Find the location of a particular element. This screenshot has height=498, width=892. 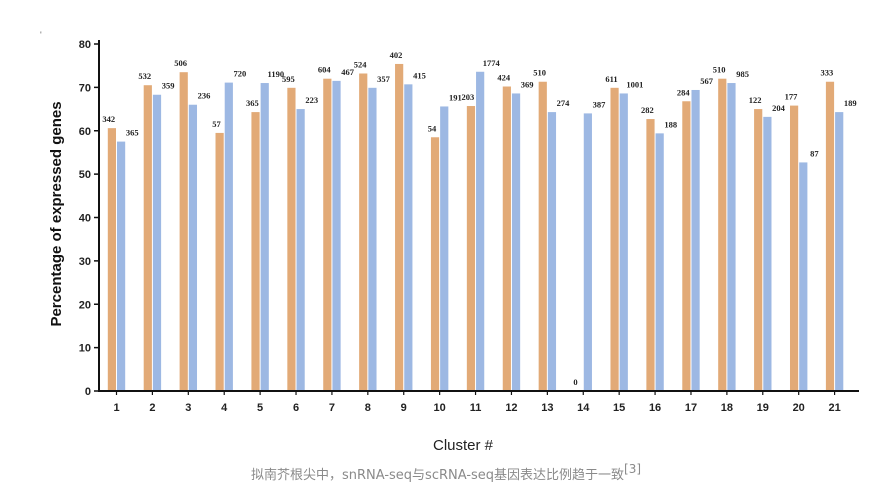

x-tick-label: 2 is located at coordinates (152, 408).